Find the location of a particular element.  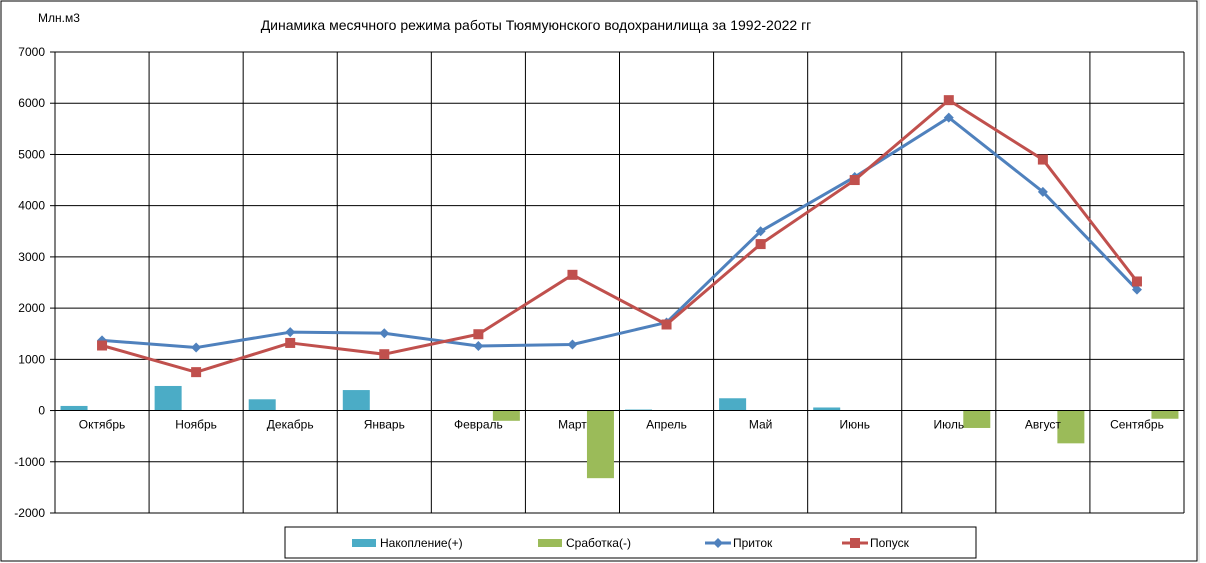

x-tick-label: Июль is located at coordinates (948, 425).